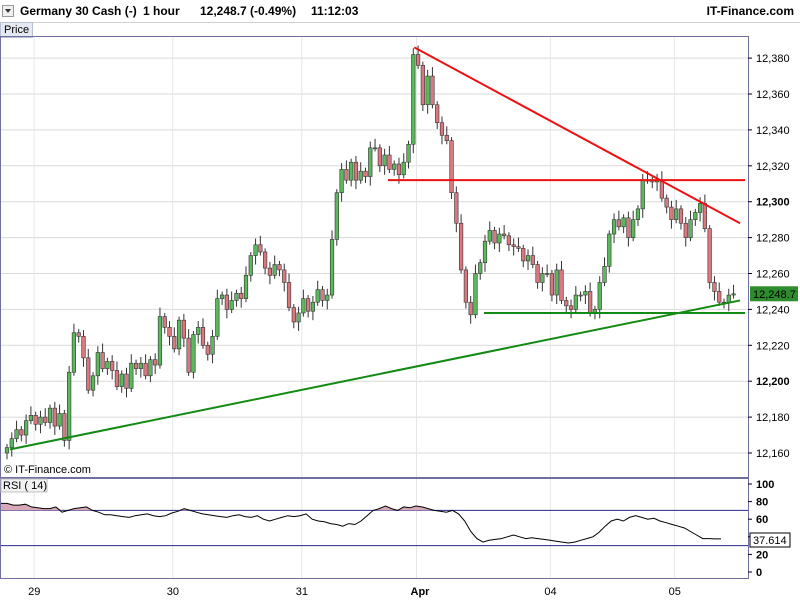 Image resolution: width=800 pixels, height=600 pixels. What do you see at coordinates (750, 11) in the screenshot?
I see `brand-name: IT-Finance.com` at bounding box center [750, 11].